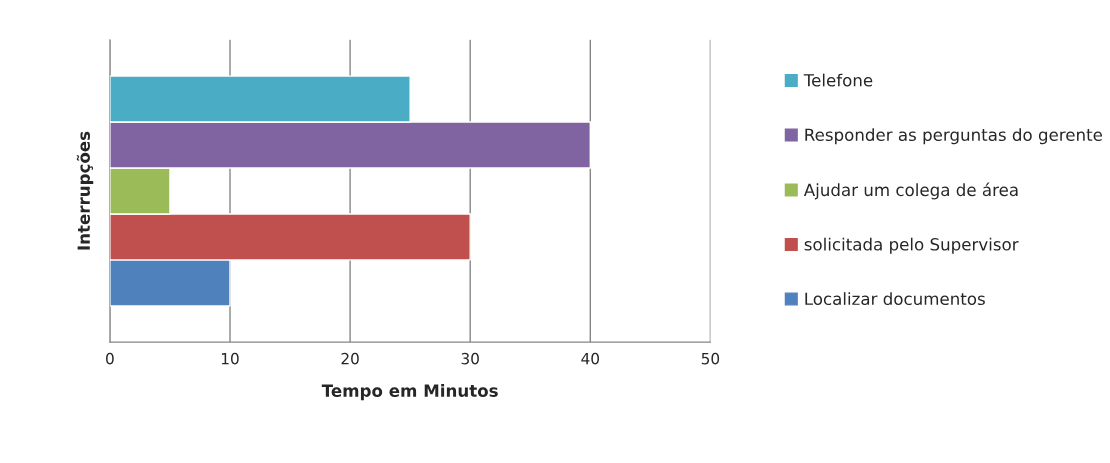 The width and height of the screenshot is (1110, 463). What do you see at coordinates (110, 358) in the screenshot?
I see `x-tick-label: 0` at bounding box center [110, 358].